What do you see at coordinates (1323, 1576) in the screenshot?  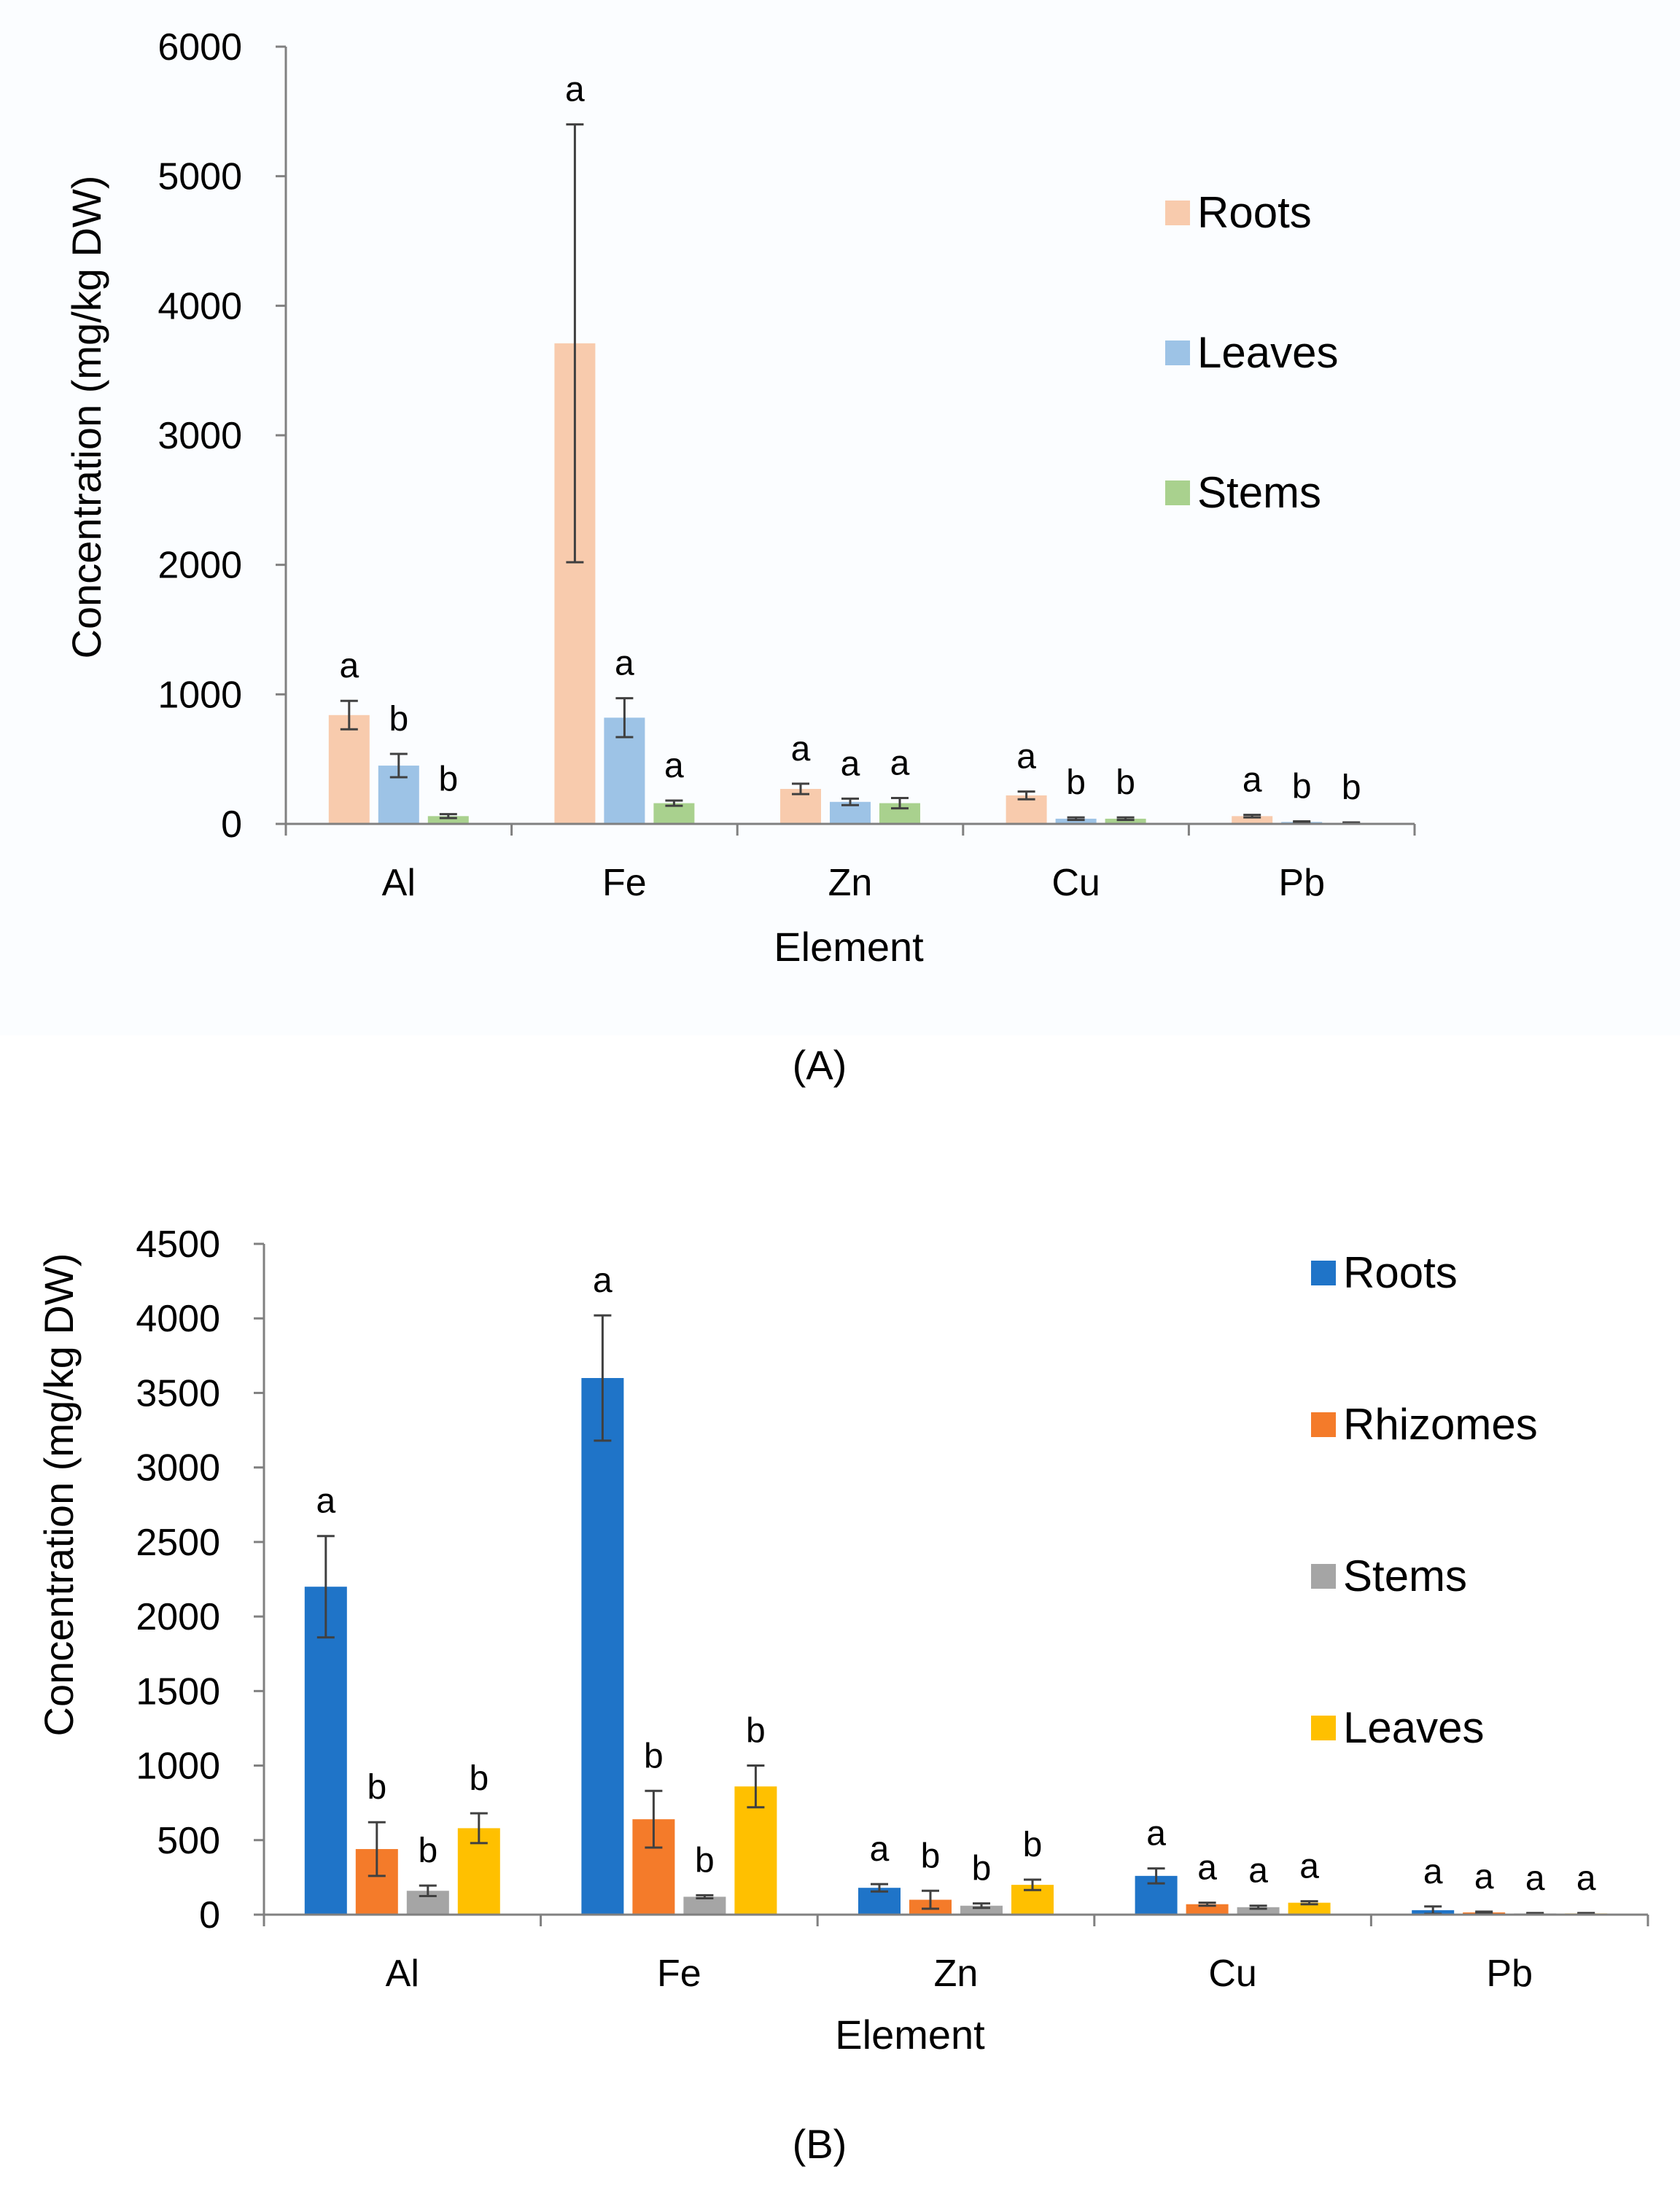 I see `chart-b-legend-swatch-stems` at bounding box center [1323, 1576].